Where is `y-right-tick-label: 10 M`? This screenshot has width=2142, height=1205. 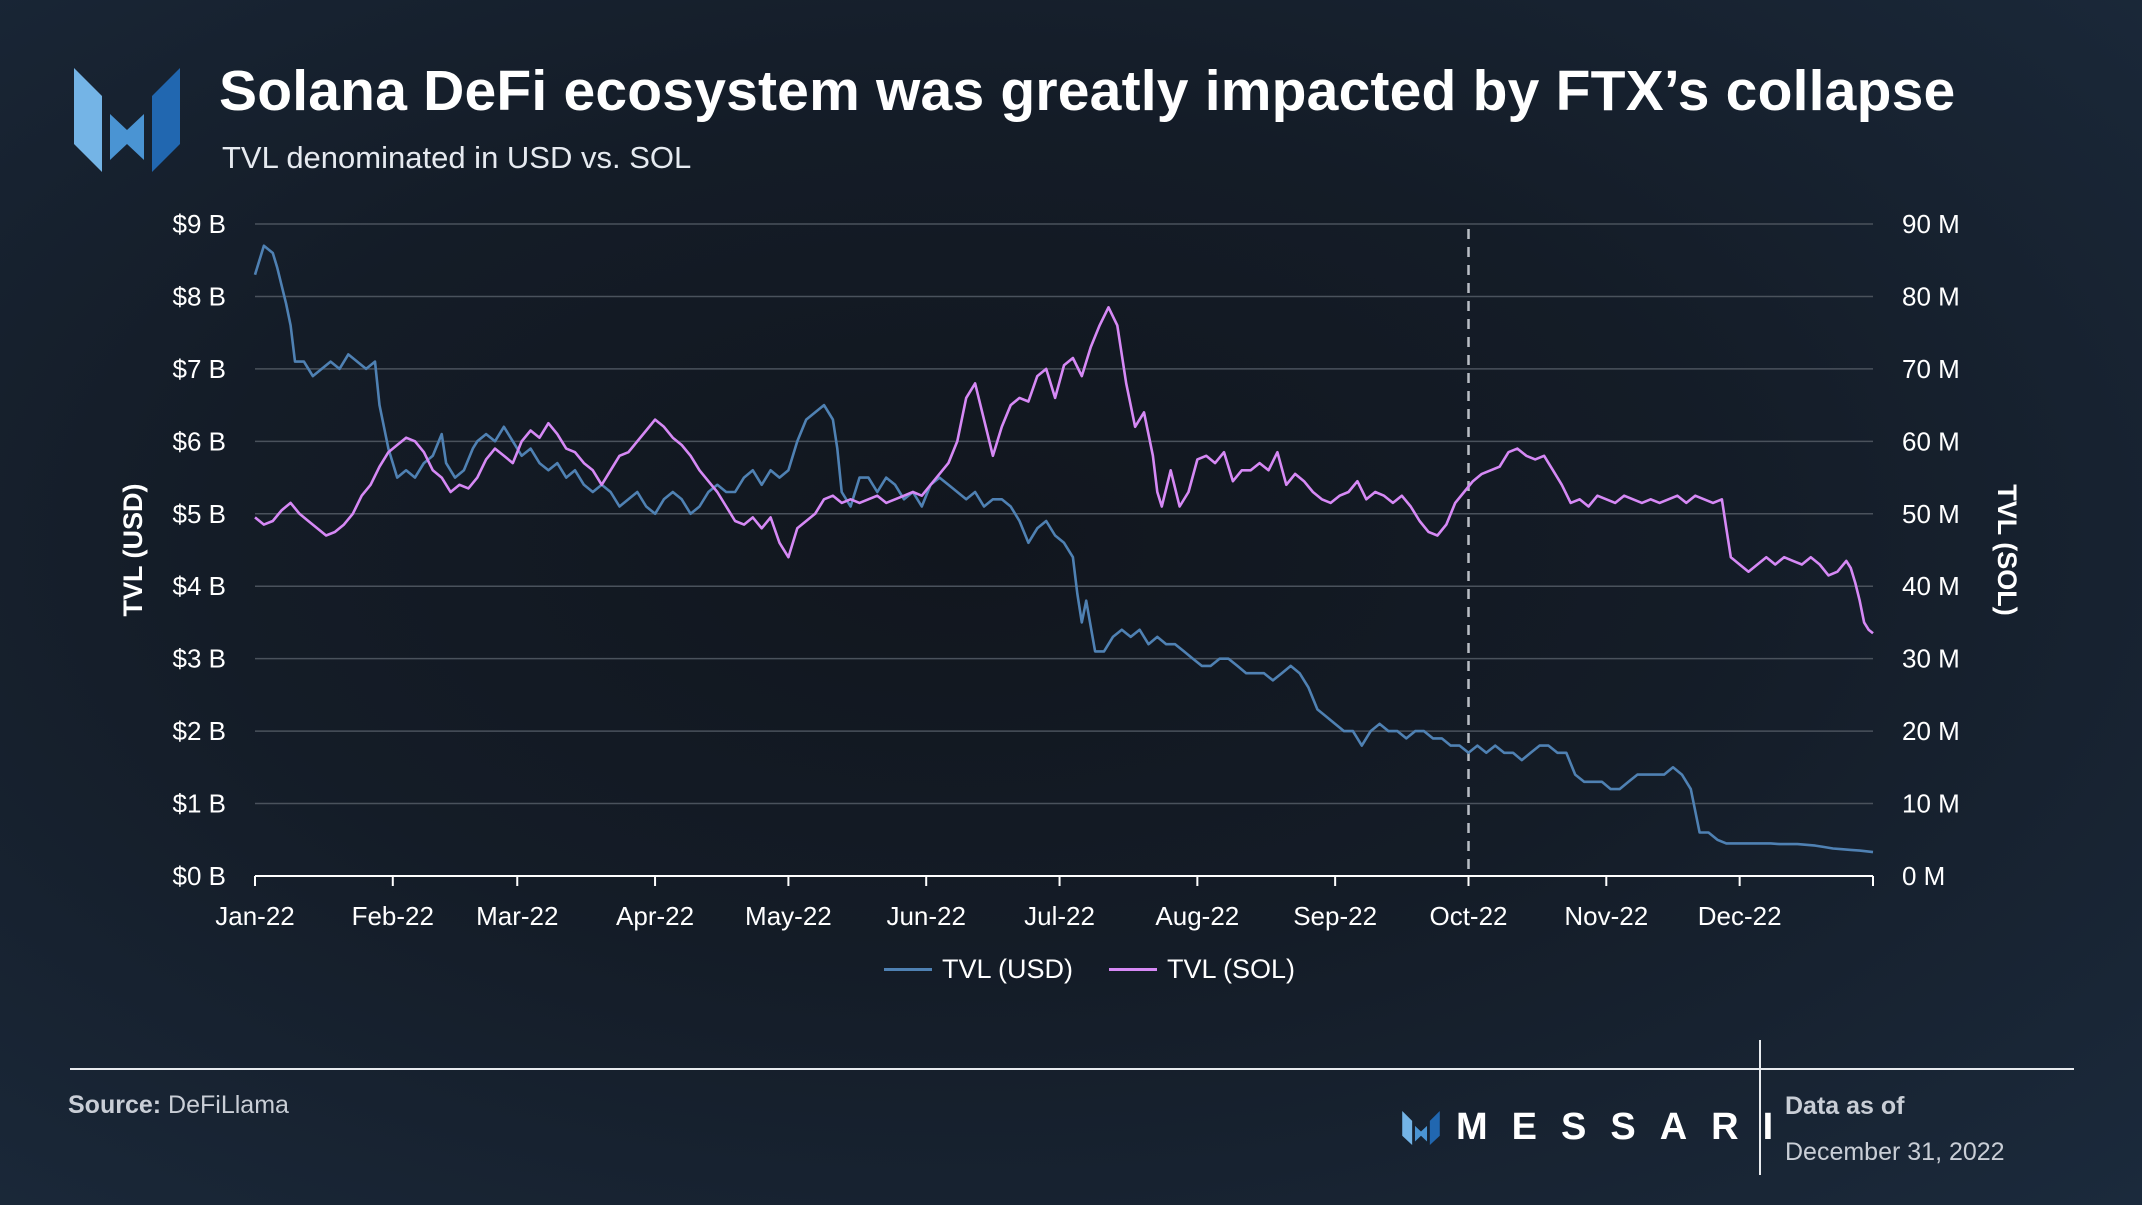 y-right-tick-label: 10 M is located at coordinates (1931, 804).